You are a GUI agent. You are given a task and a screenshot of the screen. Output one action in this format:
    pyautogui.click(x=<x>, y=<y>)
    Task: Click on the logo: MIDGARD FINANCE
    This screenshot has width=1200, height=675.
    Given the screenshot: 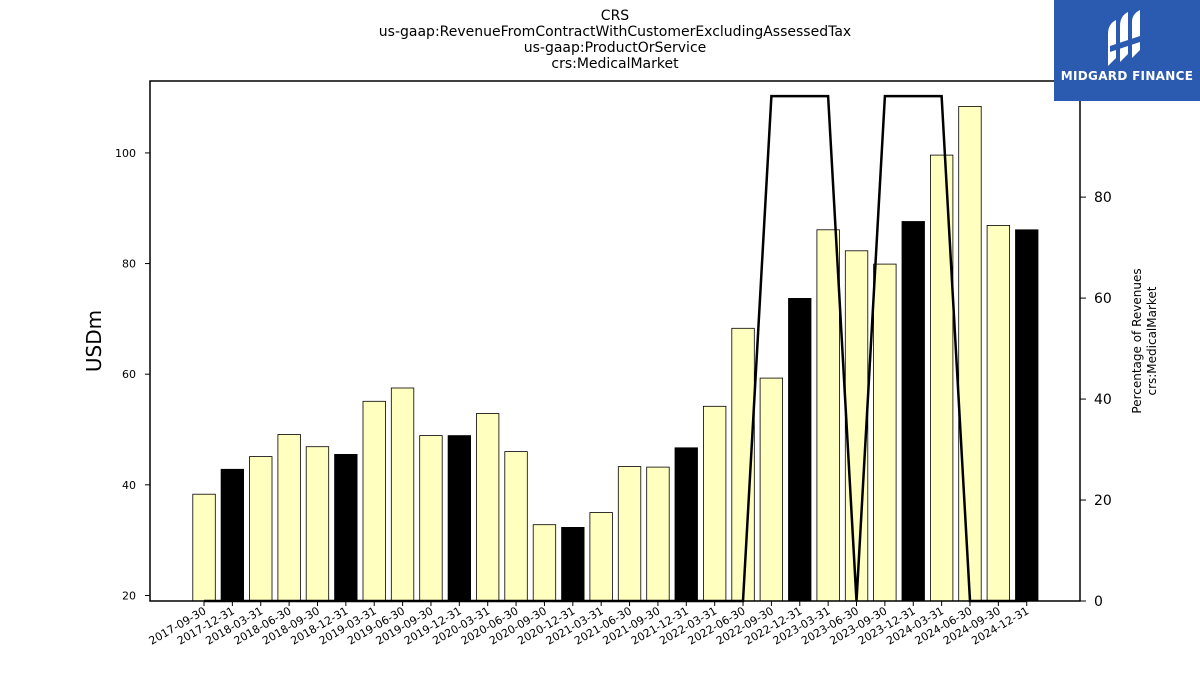 What is the action you would take?
    pyautogui.click(x=1127, y=50)
    